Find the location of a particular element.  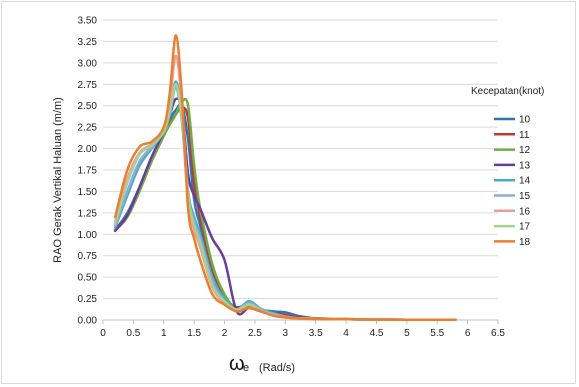

legend: 10 11 12 13 14 15 16 17 18 is located at coordinates (512, 181).